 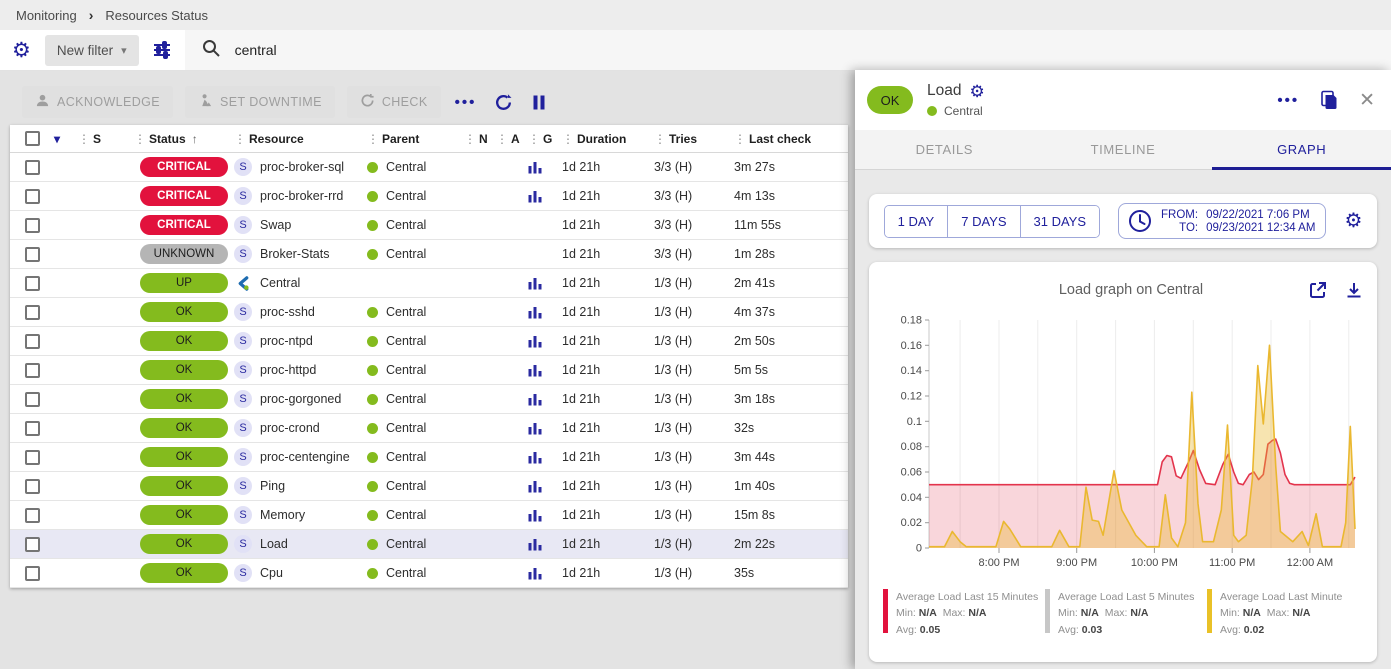 I want to click on more-actions-button: •••, so click(x=465, y=102).